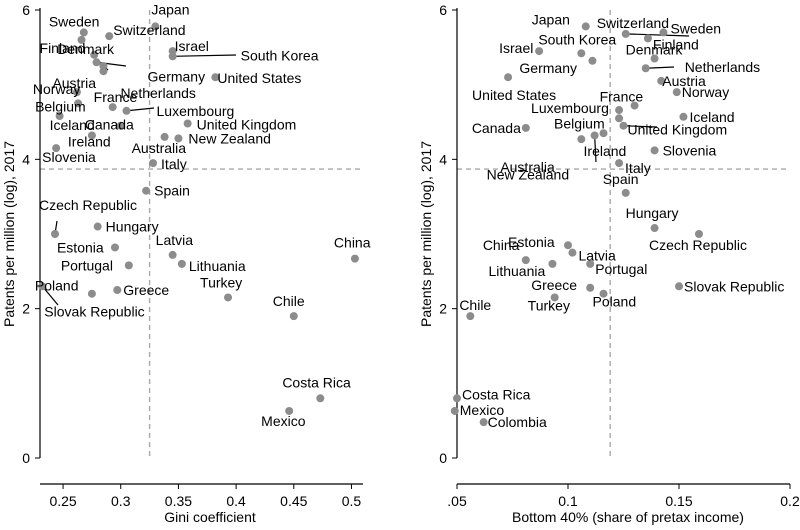 The width and height of the screenshot is (800, 530). What do you see at coordinates (259, 78) in the screenshot?
I see `label-united-states: United States` at bounding box center [259, 78].